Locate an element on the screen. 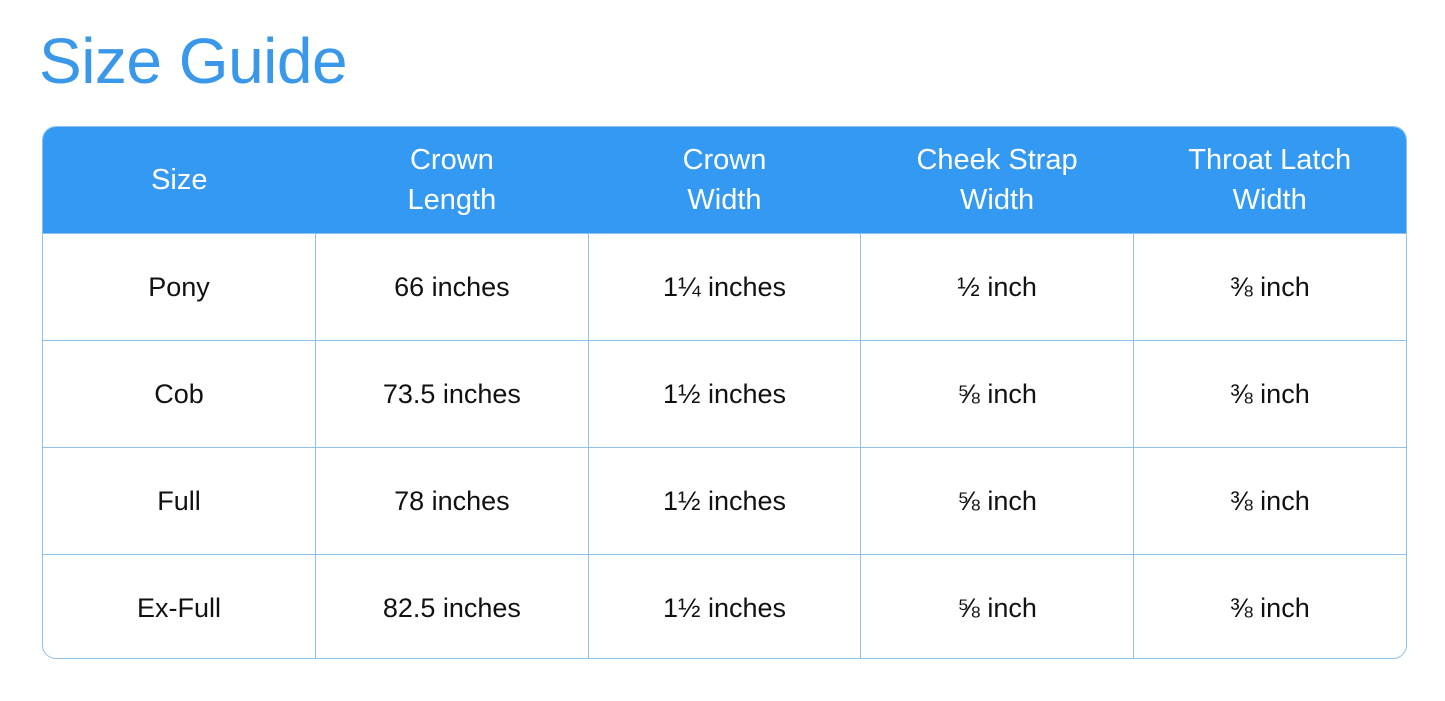  table-row: Cob 73.5 inches 1½ inches ⅝ inch ⅜ inch is located at coordinates (724, 394).